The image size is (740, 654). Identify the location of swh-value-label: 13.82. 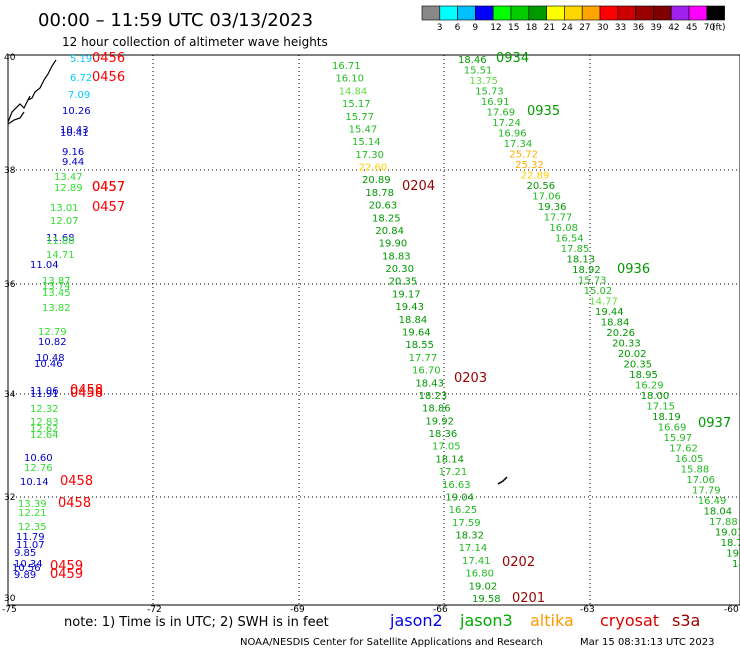
(56, 308).